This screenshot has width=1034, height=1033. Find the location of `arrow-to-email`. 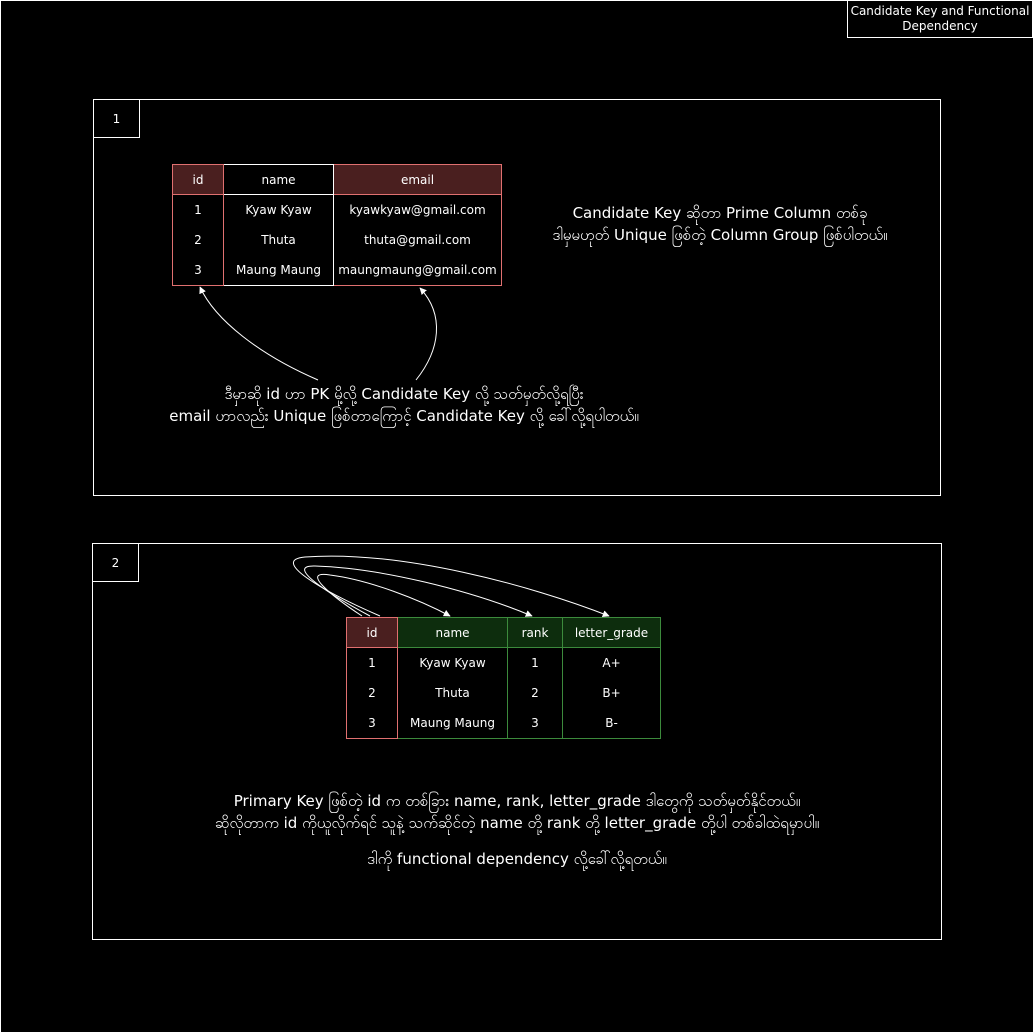

arrow-to-email is located at coordinates (426, 334).